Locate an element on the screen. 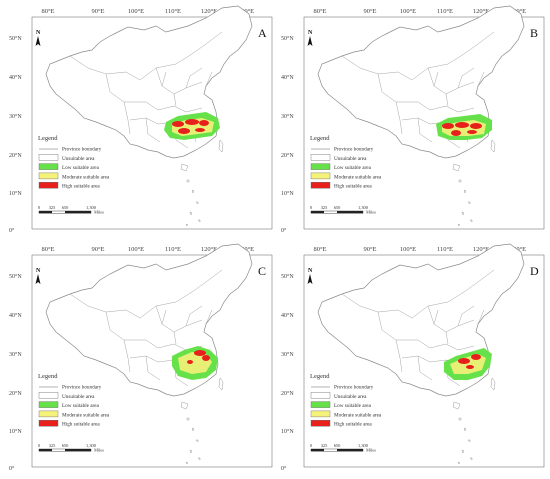  longitude-label: 80°E is located at coordinates (47, 249).